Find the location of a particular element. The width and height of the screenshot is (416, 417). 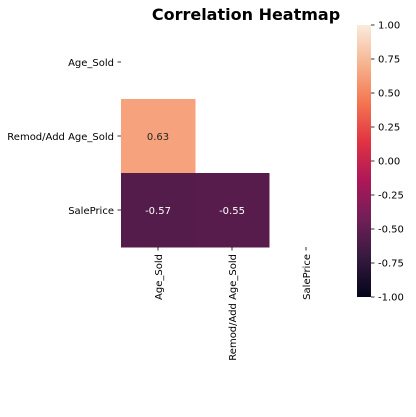

chart-title: Correlation Heatmap is located at coordinates (246, 14).